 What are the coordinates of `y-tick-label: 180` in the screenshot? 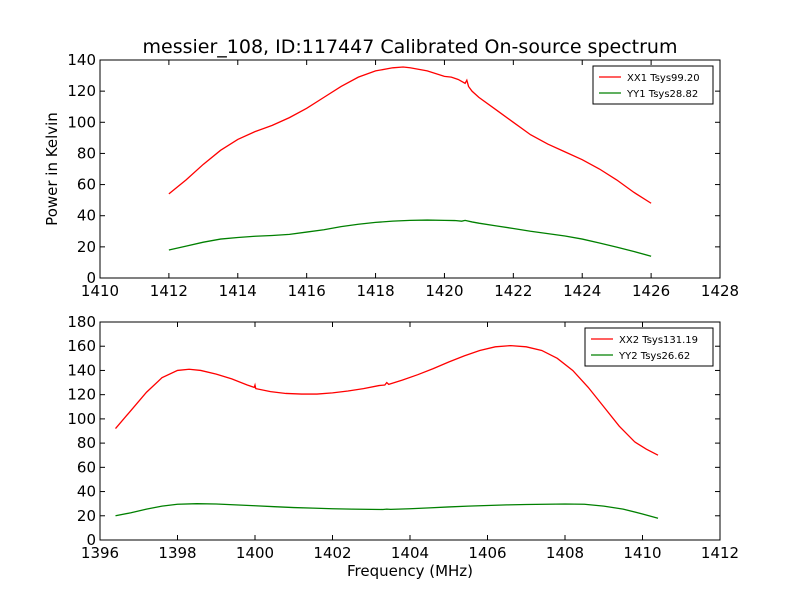 It's located at (81, 322).